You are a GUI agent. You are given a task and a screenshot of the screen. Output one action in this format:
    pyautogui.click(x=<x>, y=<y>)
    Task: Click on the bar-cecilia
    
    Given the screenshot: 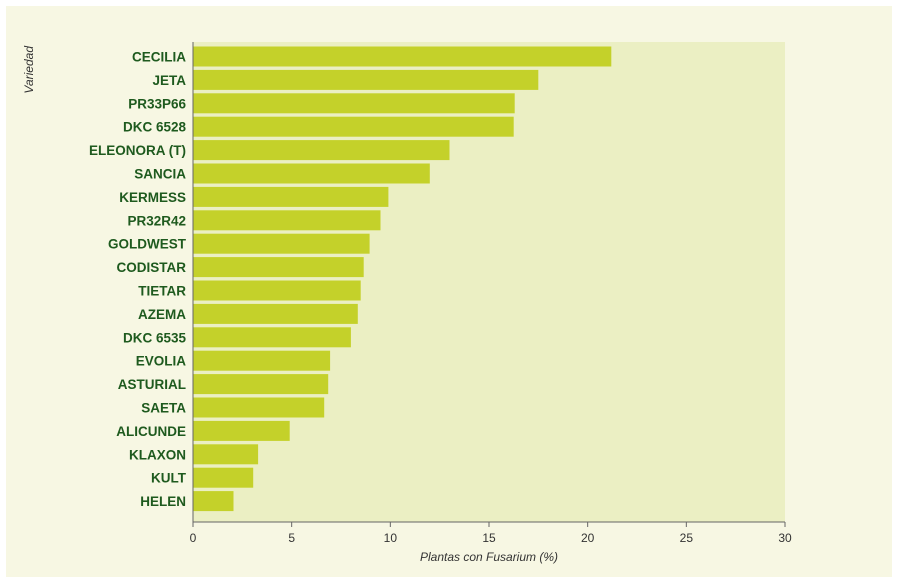 What is the action you would take?
    pyautogui.click(x=402, y=56)
    